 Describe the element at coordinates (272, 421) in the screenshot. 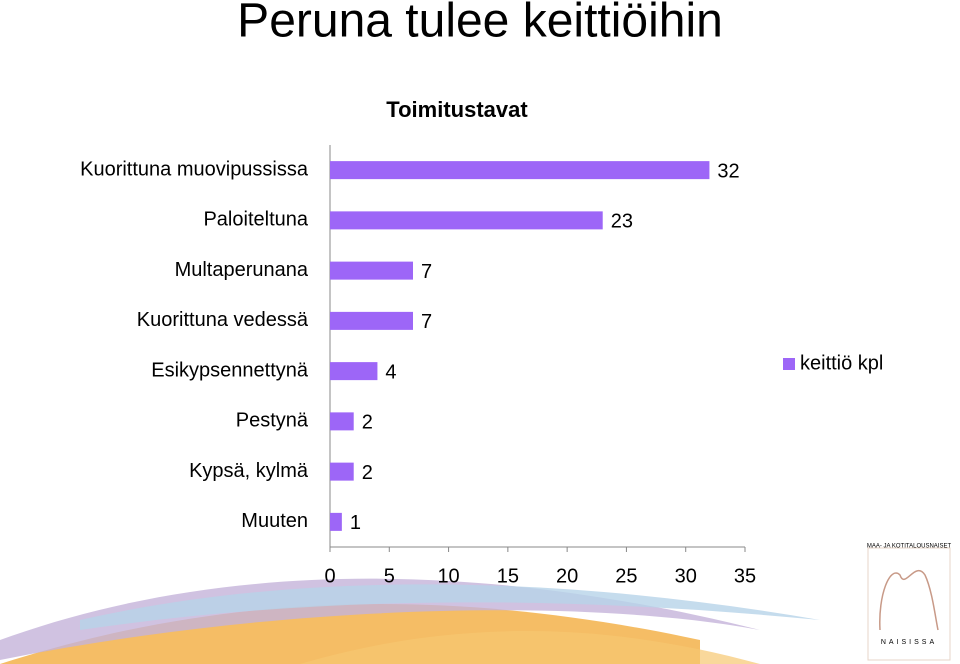

I see `y-tick-label: Pestynä` at that location.